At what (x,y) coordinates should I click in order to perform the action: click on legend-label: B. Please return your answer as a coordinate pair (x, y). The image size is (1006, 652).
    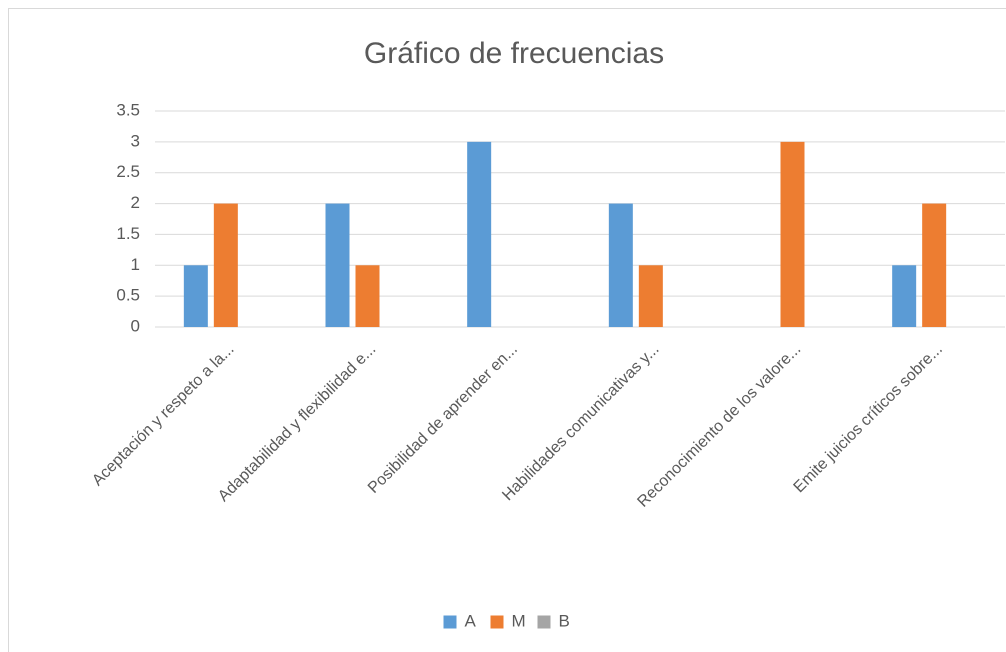
    Looking at the image, I should click on (564, 620).